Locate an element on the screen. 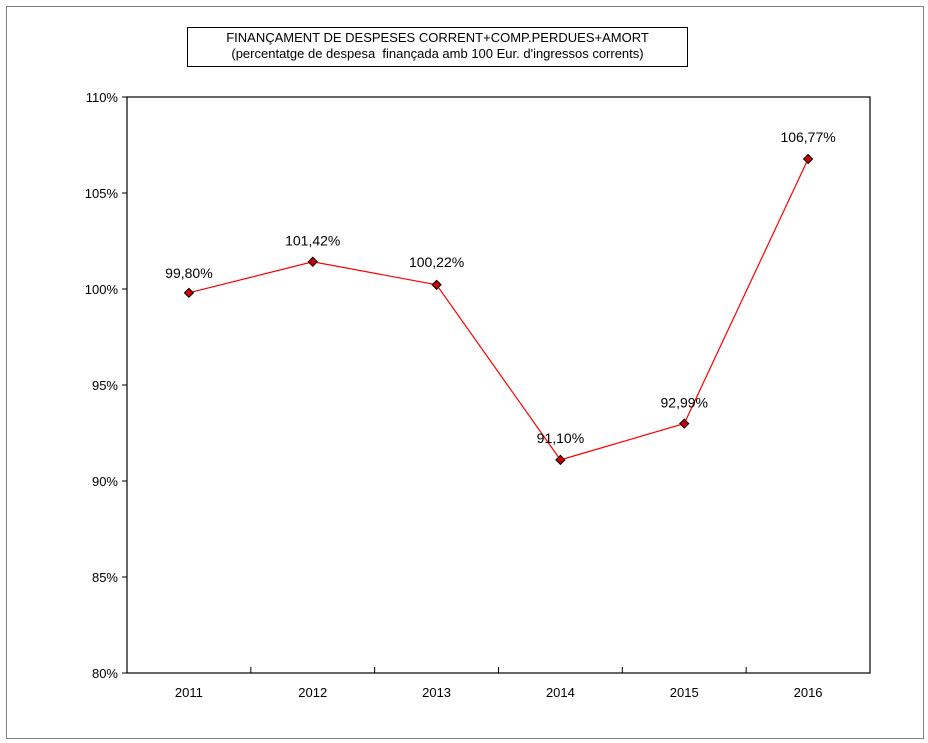 Image resolution: width=928 pixels, height=743 pixels. data-label: 106,77% is located at coordinates (807, 137).